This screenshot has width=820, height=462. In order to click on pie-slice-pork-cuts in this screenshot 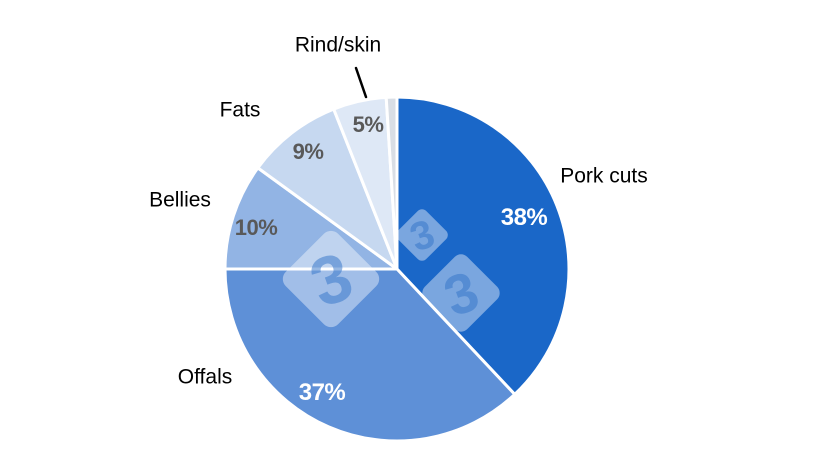, I will do `click(483, 245)`.